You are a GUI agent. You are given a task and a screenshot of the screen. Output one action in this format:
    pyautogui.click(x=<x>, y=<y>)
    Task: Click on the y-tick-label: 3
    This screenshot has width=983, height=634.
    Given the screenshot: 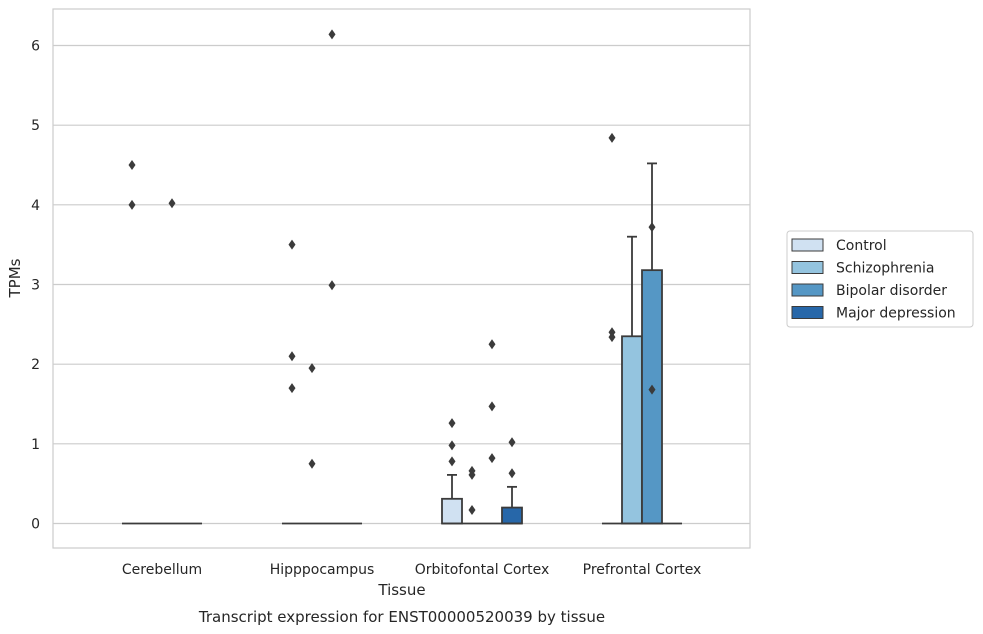 What is the action you would take?
    pyautogui.click(x=35, y=286)
    